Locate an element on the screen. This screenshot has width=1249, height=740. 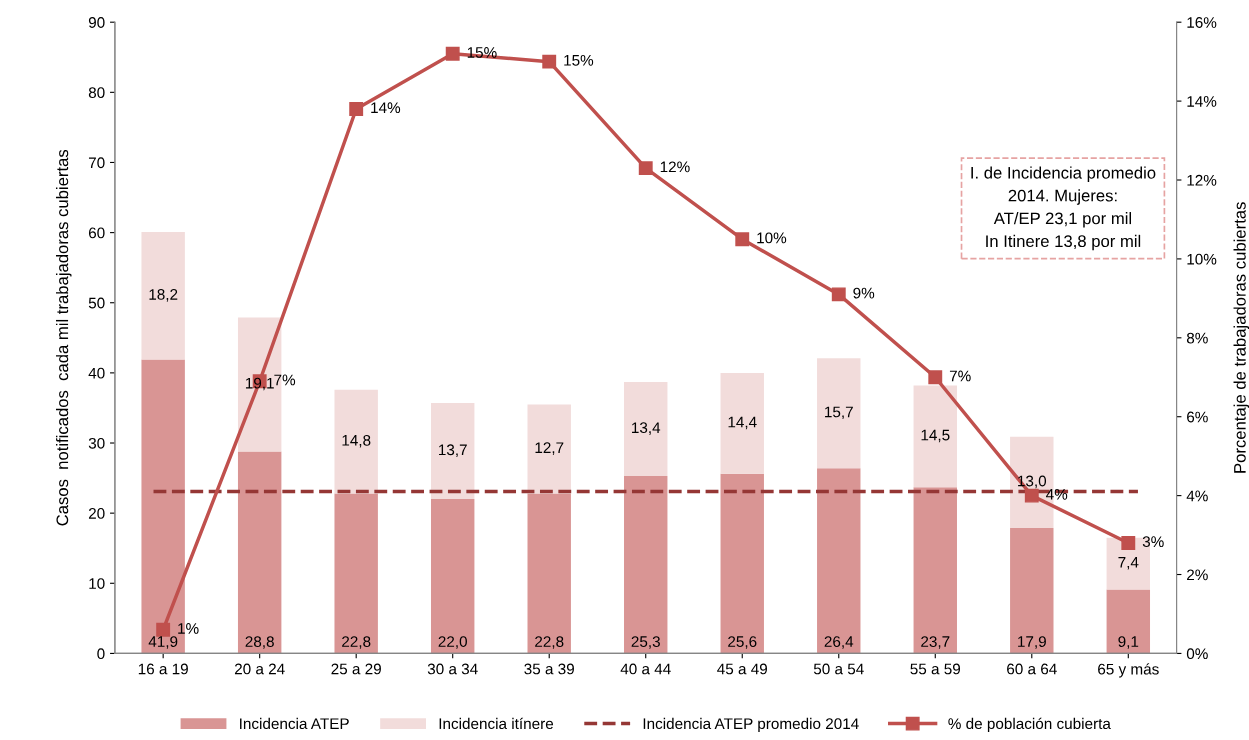
y2-tick-label: 6% is located at coordinates (1197, 417).